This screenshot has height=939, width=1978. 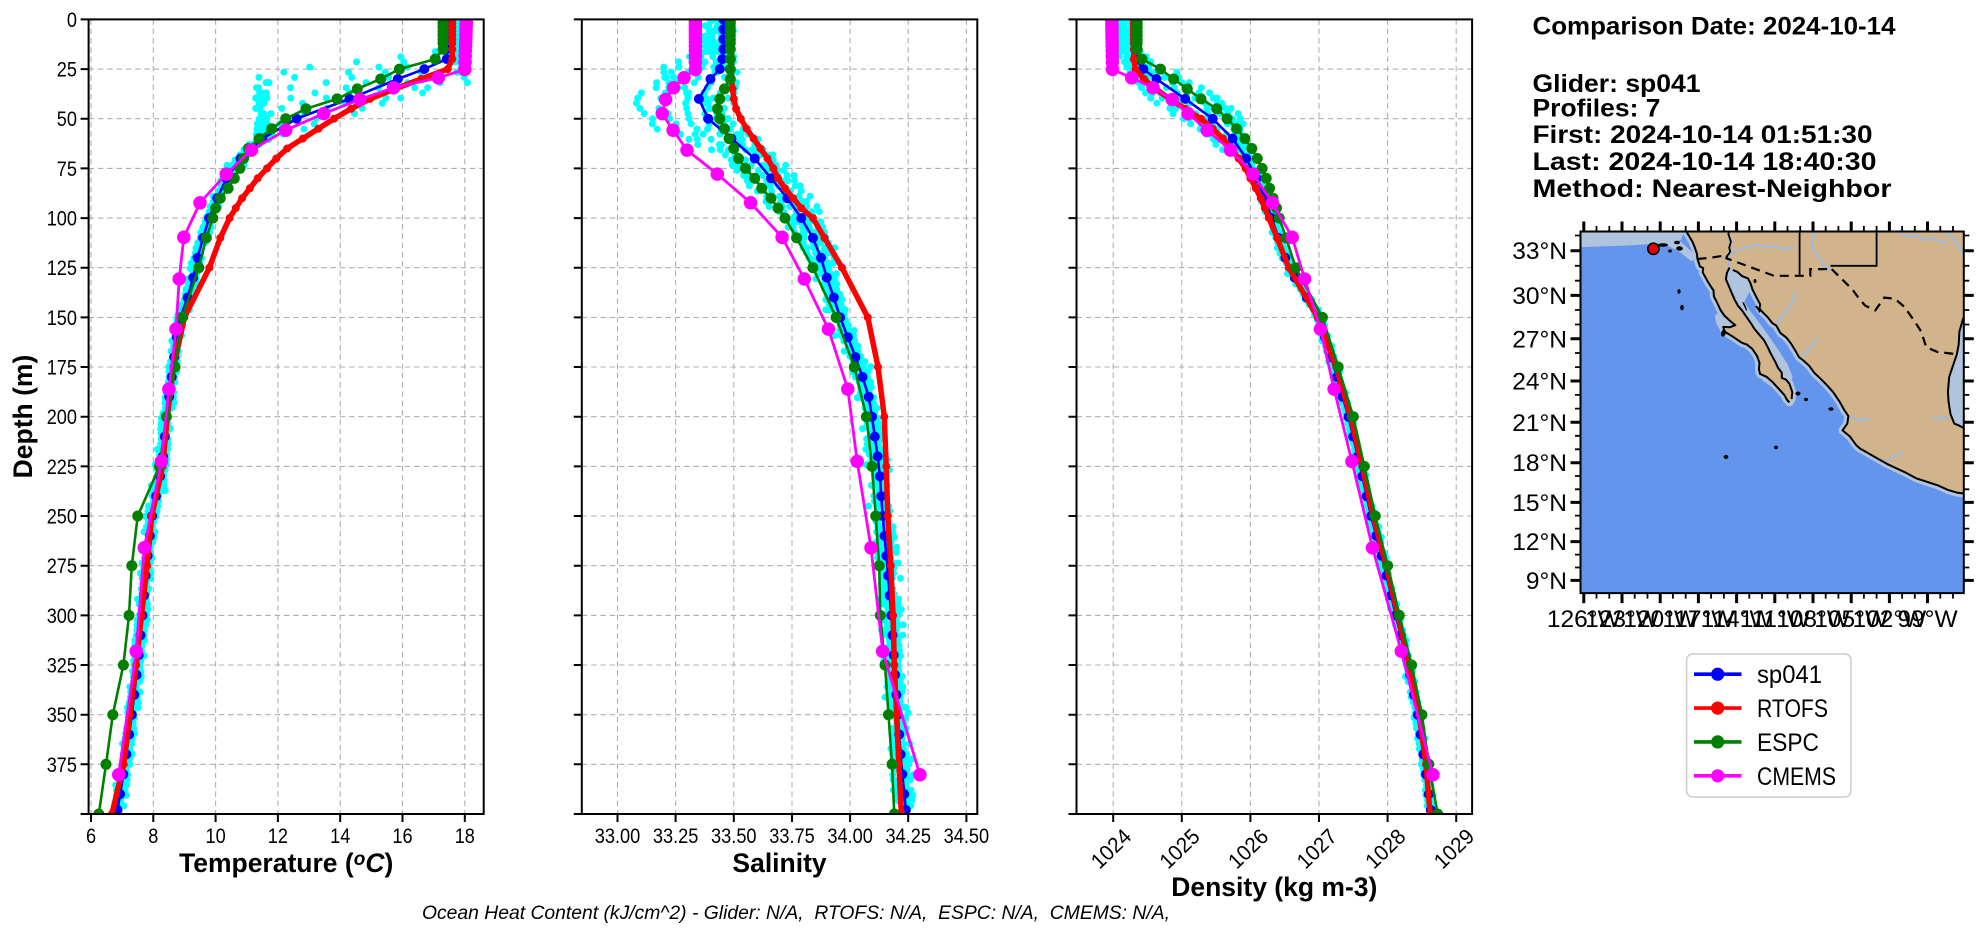 What do you see at coordinates (967, 836) in the screenshot?
I see `svg-text: 34.50` at bounding box center [967, 836].